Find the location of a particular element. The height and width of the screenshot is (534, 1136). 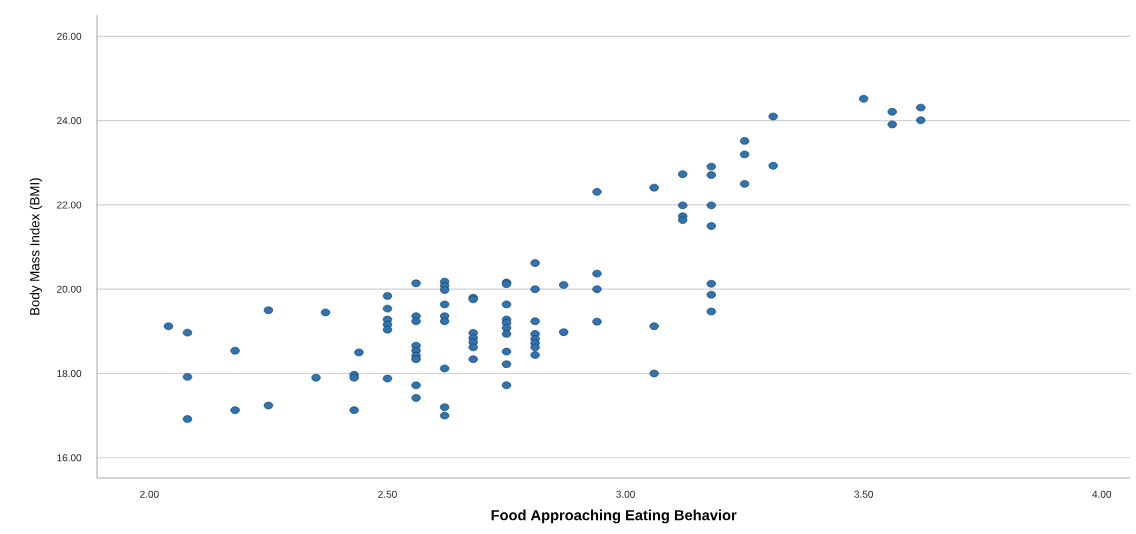

y-tick-label: 16.00 is located at coordinates (69, 458).